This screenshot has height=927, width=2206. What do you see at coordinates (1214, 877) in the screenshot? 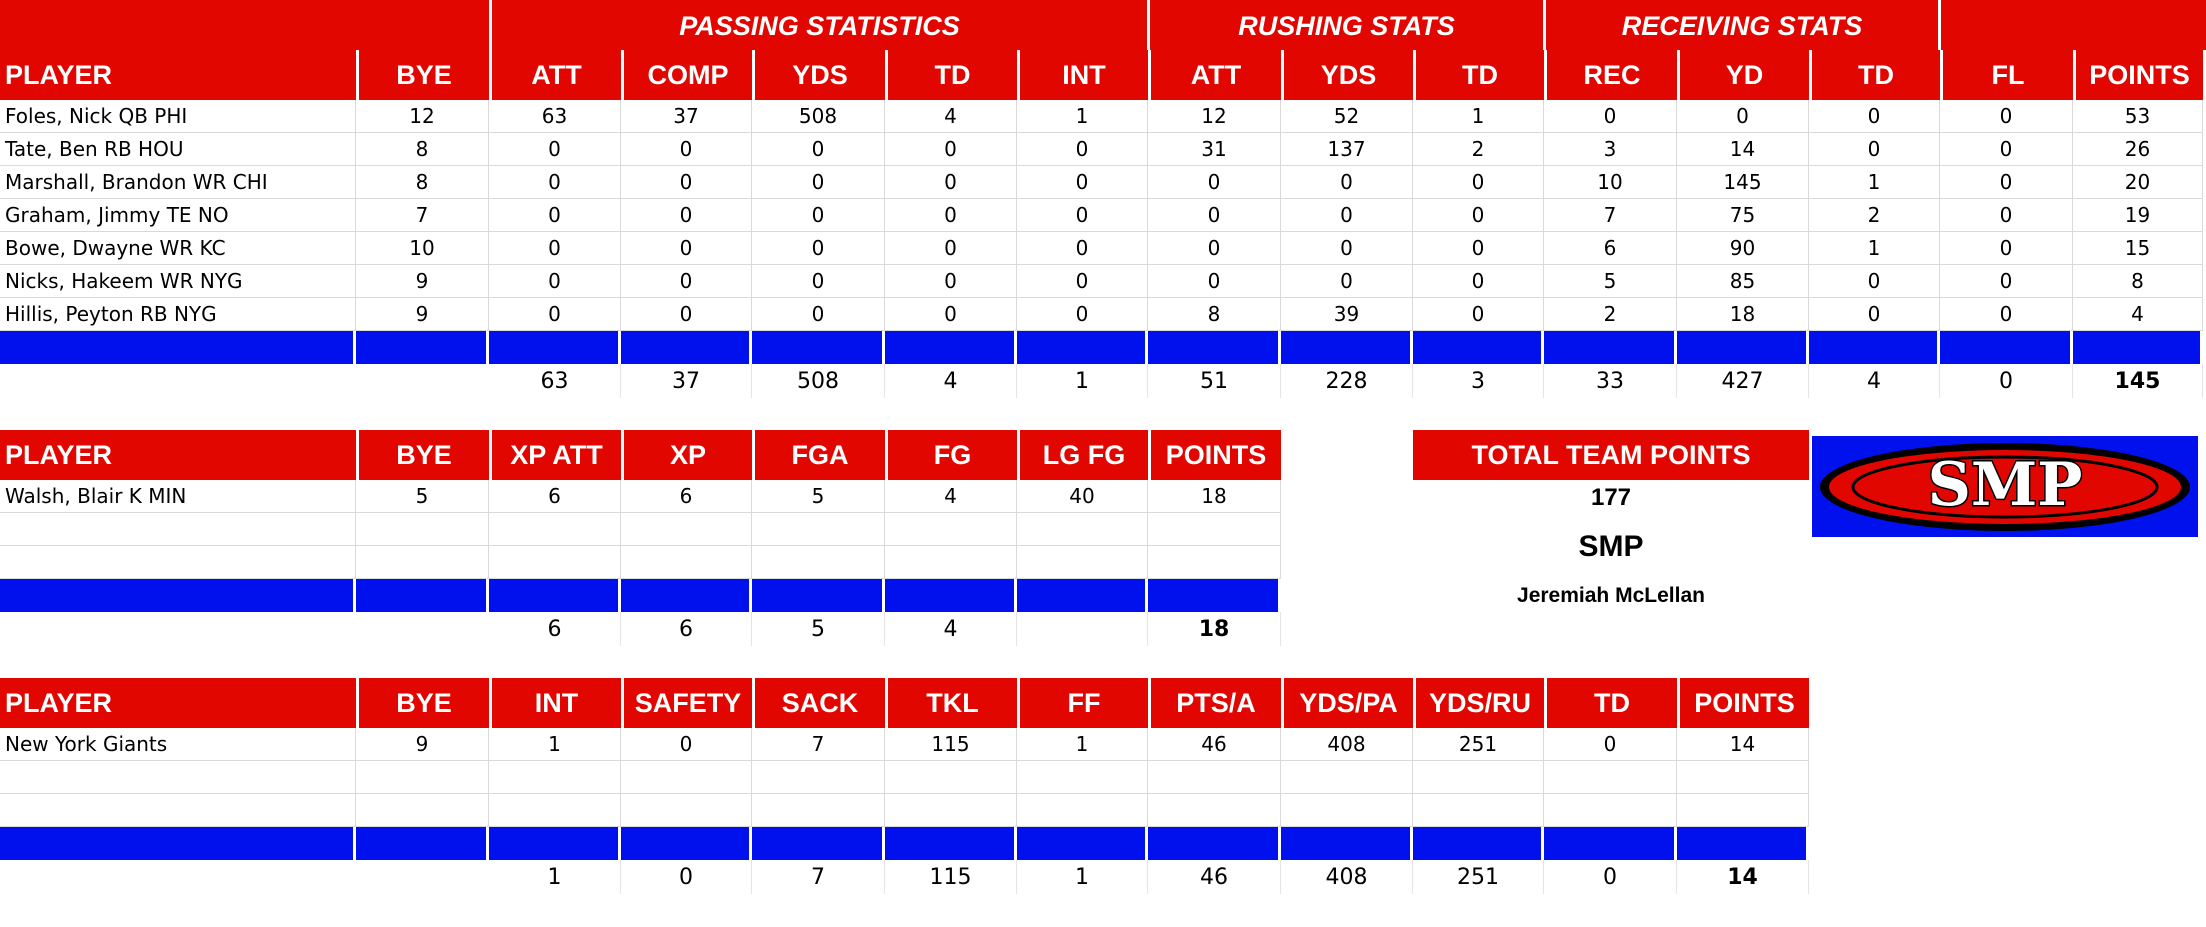
I see `total-cell: 46` at bounding box center [1214, 877].